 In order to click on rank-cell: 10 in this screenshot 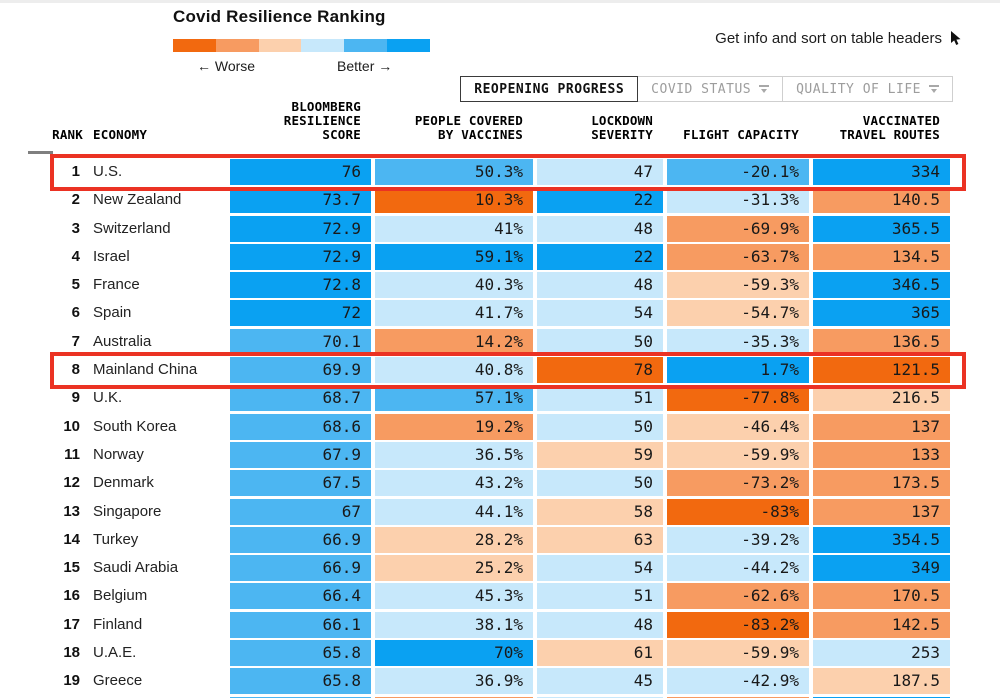, I will do `click(71, 426)`.